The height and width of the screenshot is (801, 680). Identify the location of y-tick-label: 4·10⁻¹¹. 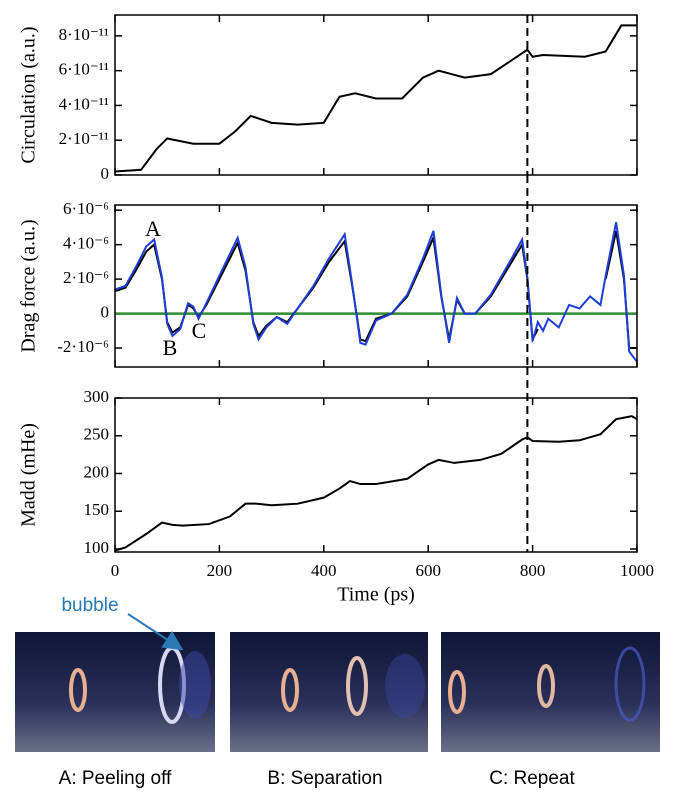
(84, 103).